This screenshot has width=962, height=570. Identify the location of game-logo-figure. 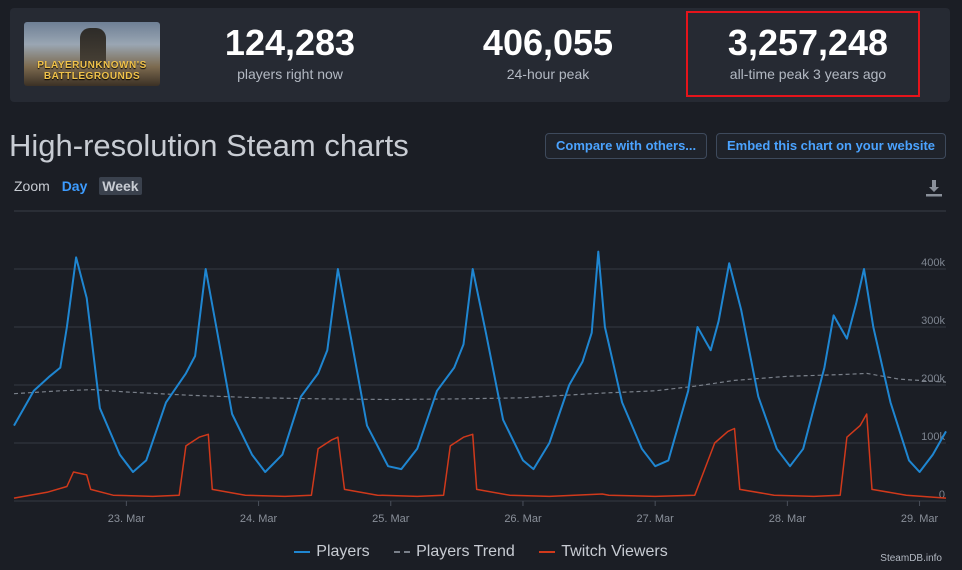
(93, 48).